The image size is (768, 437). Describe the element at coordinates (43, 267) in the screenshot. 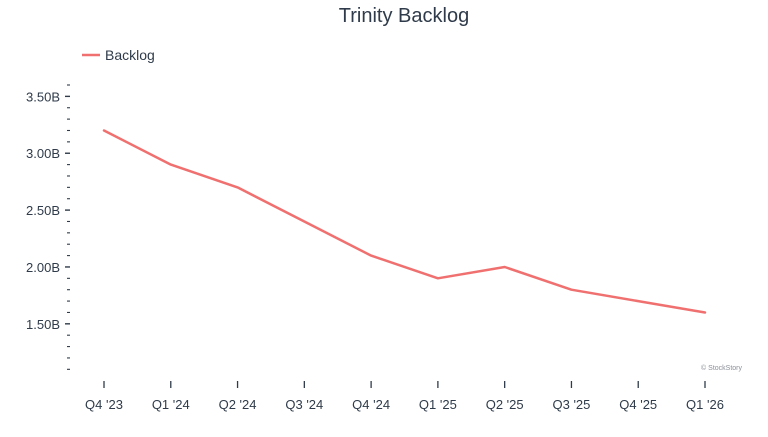

I see `y-tick-label: 2.00B` at that location.